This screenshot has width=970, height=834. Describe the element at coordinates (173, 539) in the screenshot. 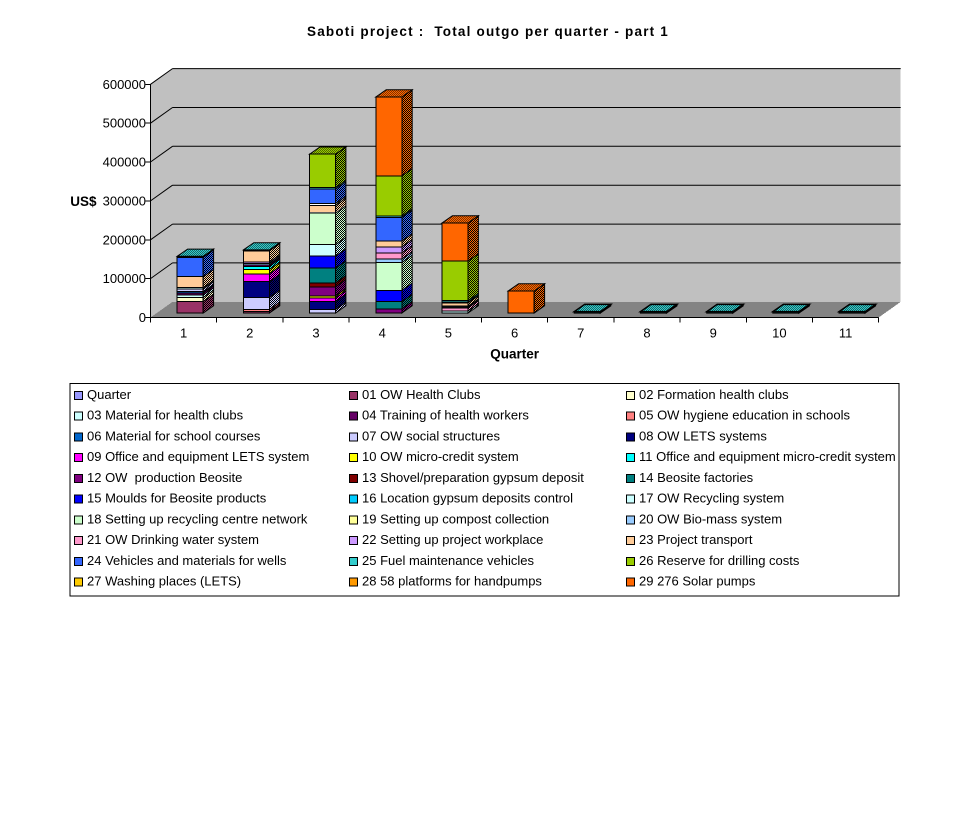

I see `svg-text: 21 OW Drinking water system` at that location.